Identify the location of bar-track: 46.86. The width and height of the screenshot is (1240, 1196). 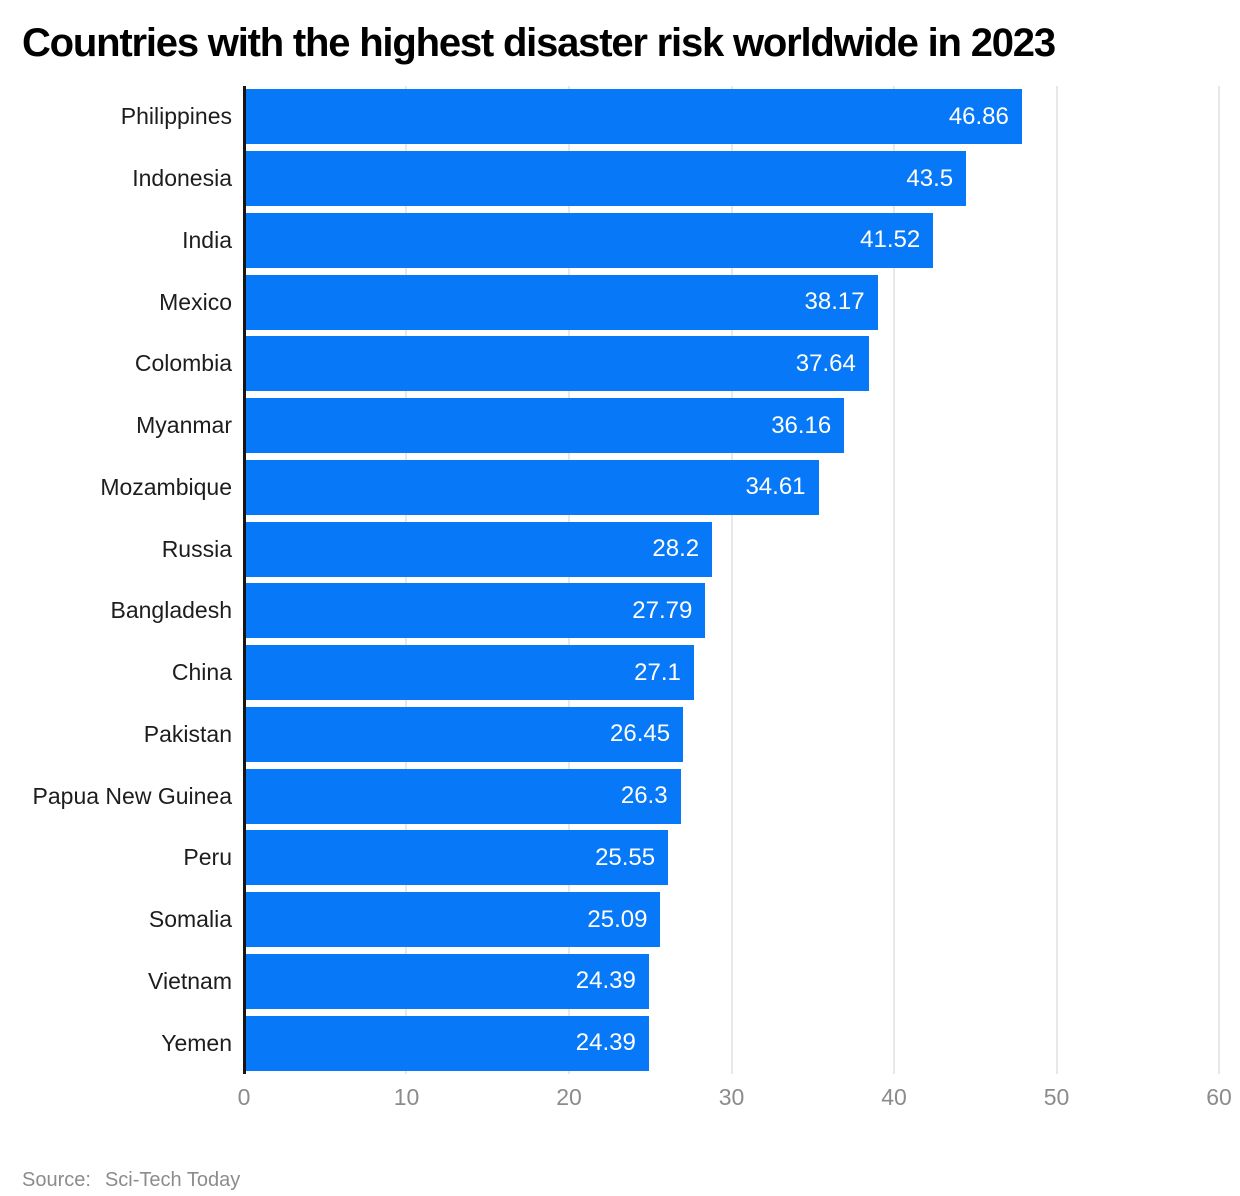
(742, 117).